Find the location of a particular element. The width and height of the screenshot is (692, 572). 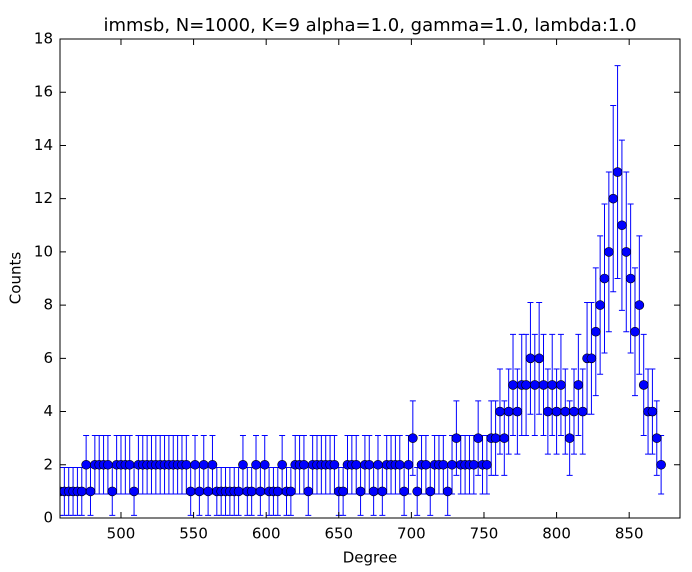

y-tick-label: 2 is located at coordinates (48, 464).